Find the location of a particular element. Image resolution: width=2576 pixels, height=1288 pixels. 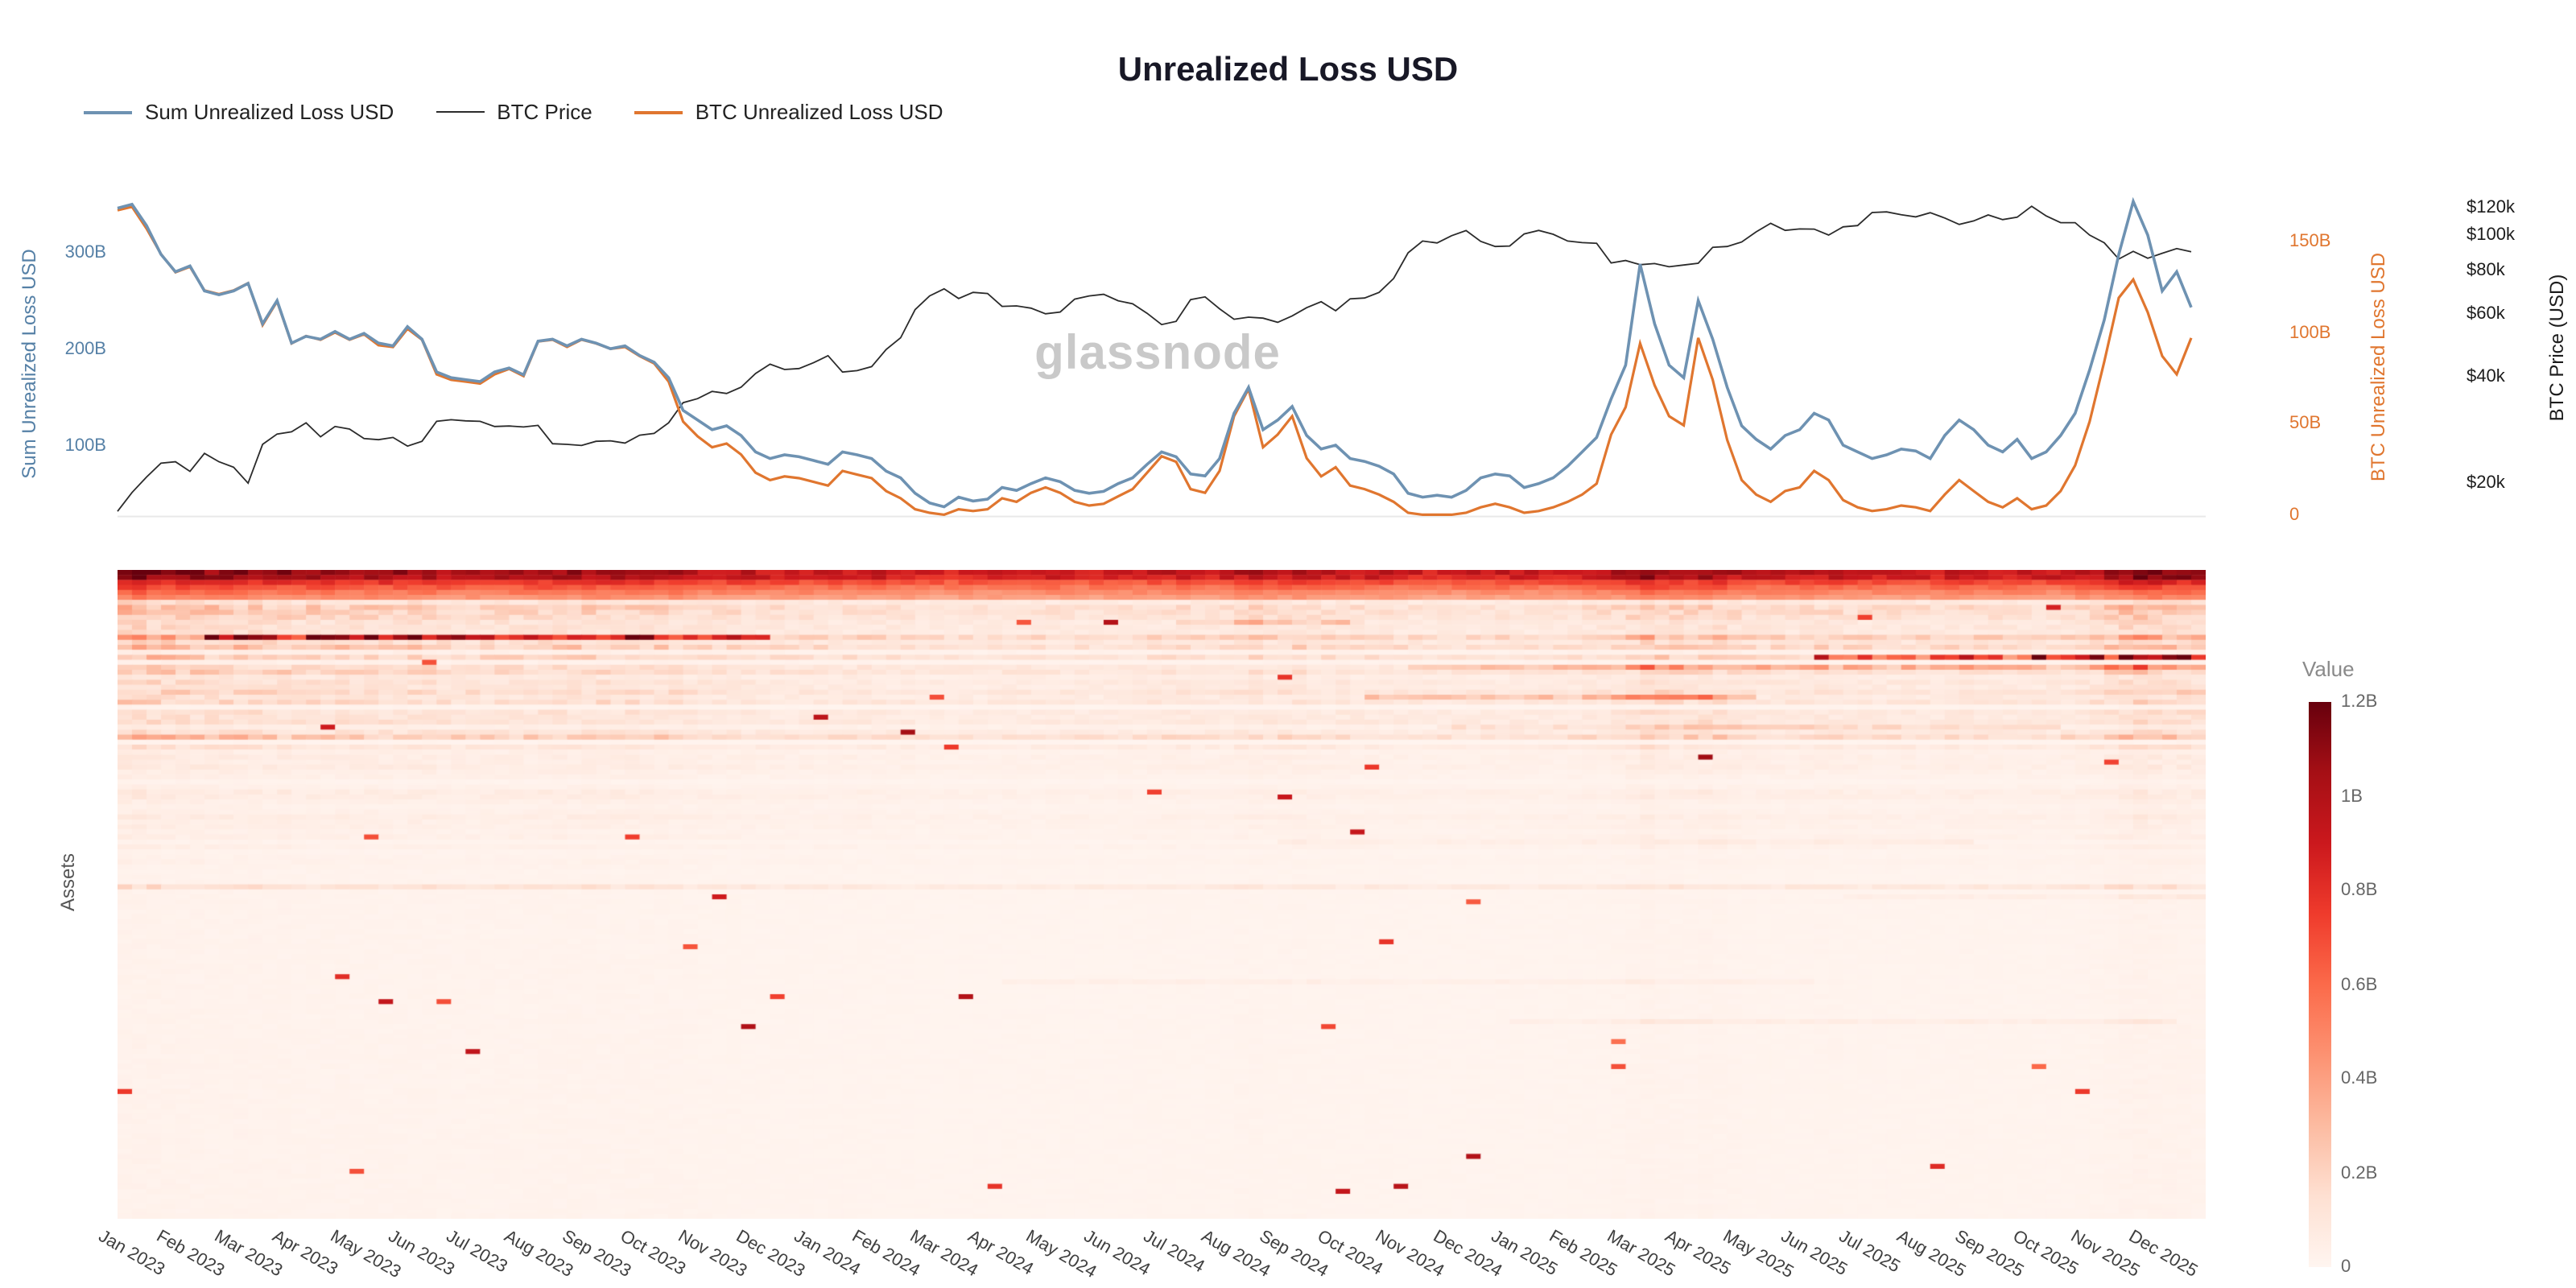

colorbar-tick: 1.2B is located at coordinates (2359, 702).